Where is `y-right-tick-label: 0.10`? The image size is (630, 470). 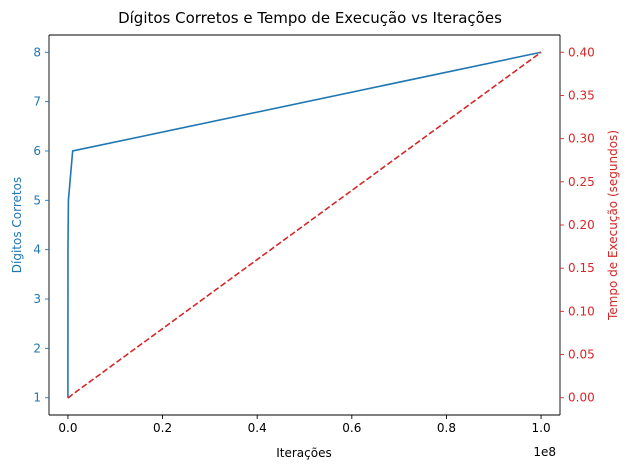
y-right-tick-label: 0.10 is located at coordinates (581, 311).